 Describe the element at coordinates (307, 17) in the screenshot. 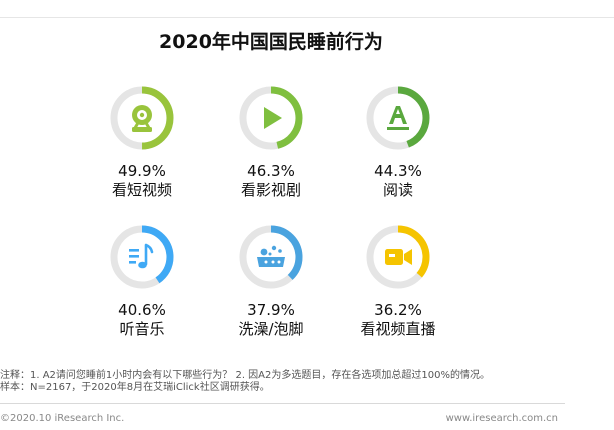

I see `top-divider` at that location.